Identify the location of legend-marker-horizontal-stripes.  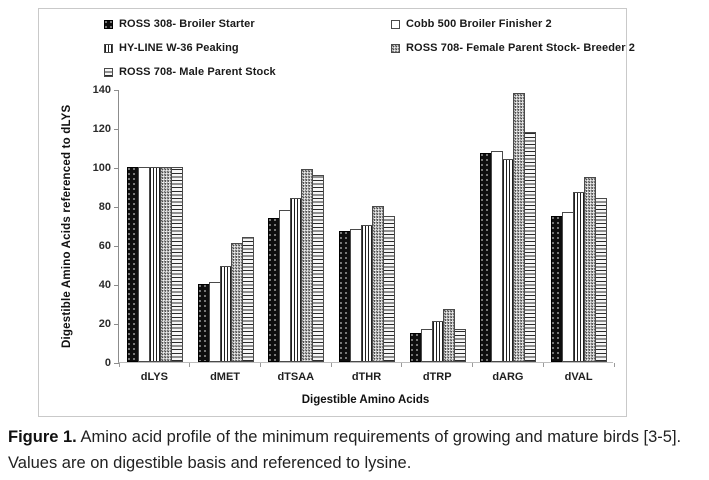
(108, 72).